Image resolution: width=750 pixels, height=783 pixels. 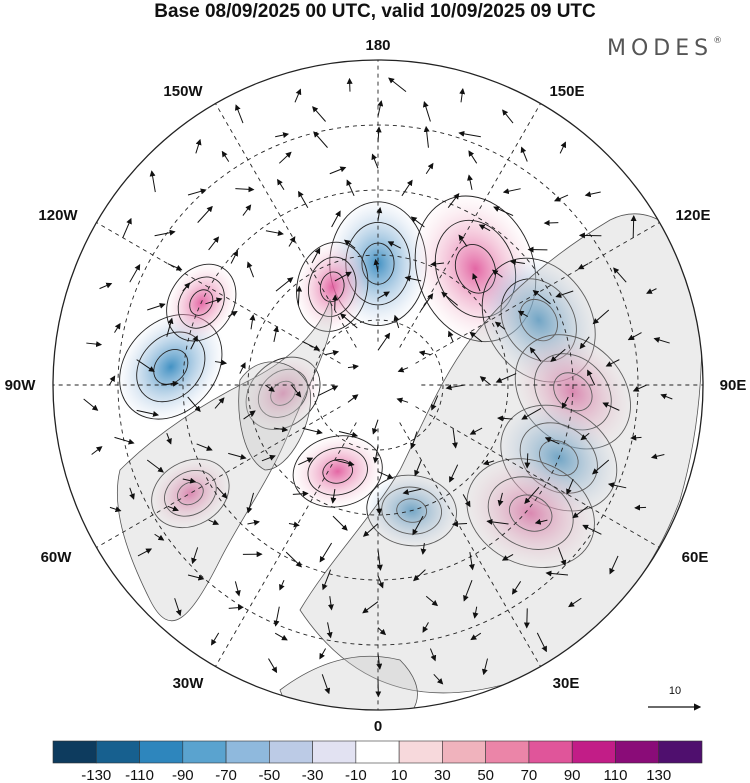 I want to click on land-greenland, so click(x=275, y=416).